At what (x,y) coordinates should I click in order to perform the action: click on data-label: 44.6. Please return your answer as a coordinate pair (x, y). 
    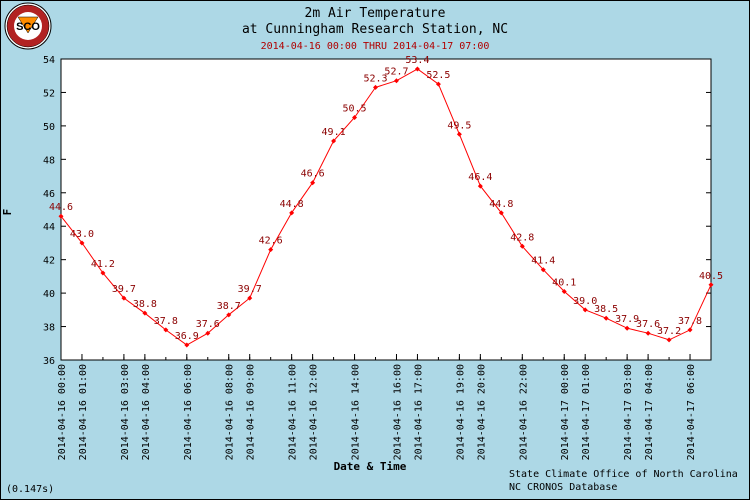
    Looking at the image, I should click on (61, 207).